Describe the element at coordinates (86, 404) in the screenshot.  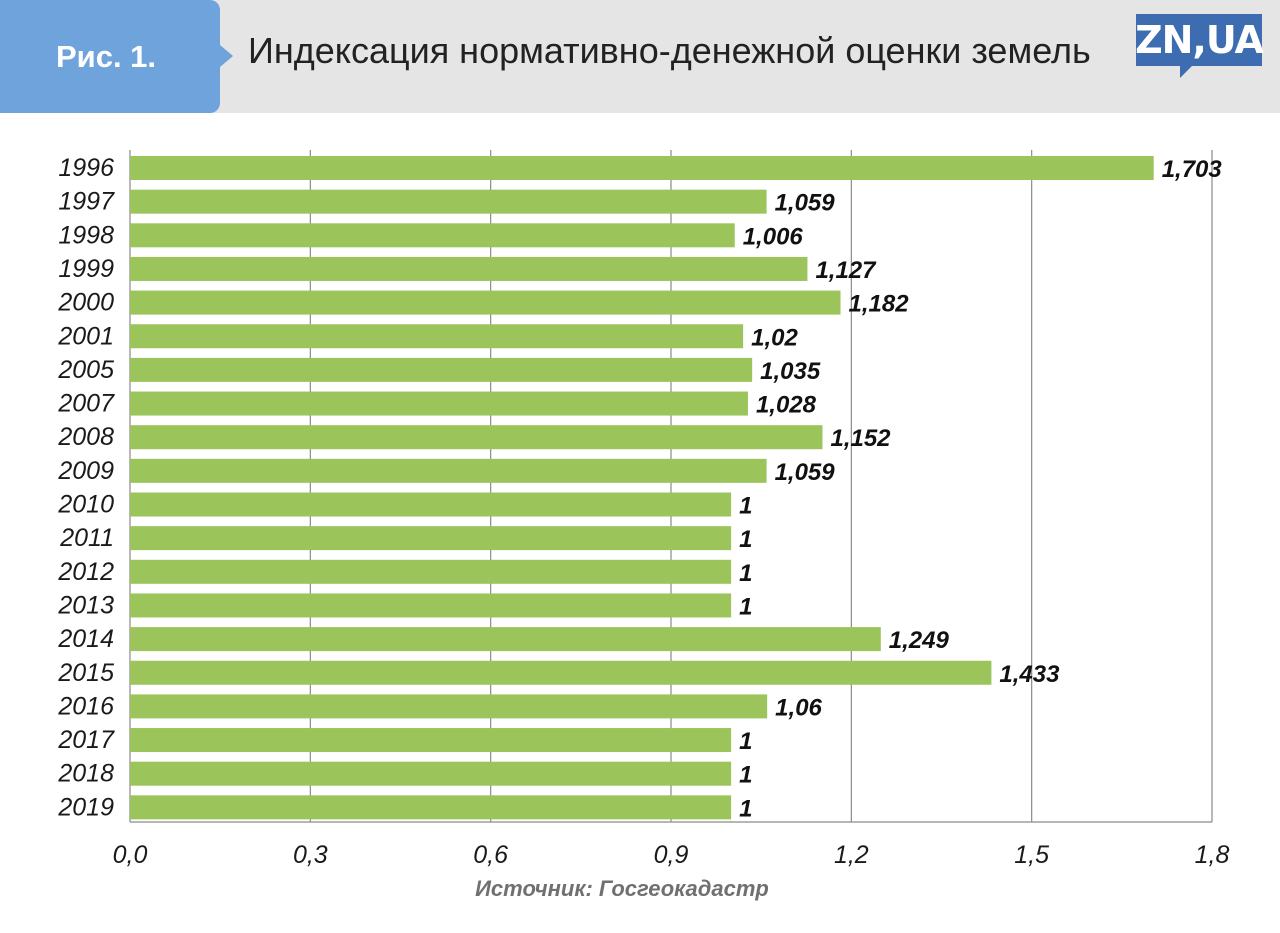
I see `category-label: 2007` at that location.